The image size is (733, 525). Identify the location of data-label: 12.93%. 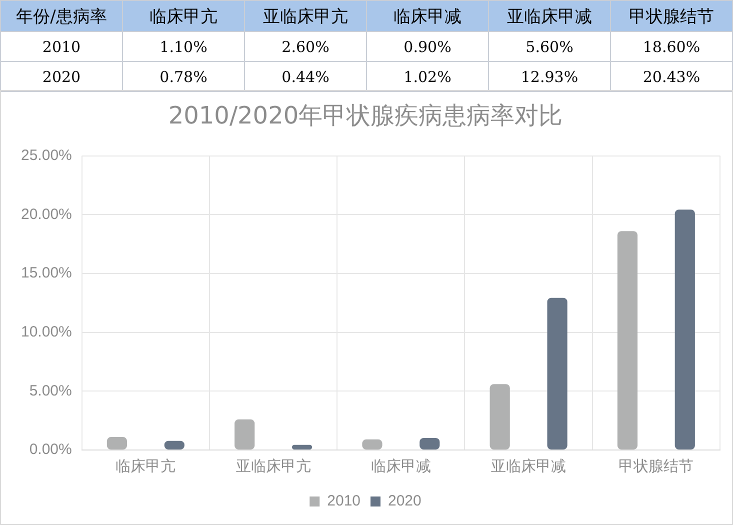
(549, 77).